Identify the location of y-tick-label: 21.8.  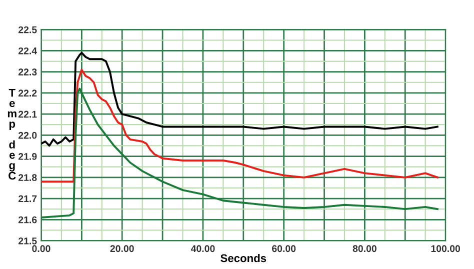
(27, 178).